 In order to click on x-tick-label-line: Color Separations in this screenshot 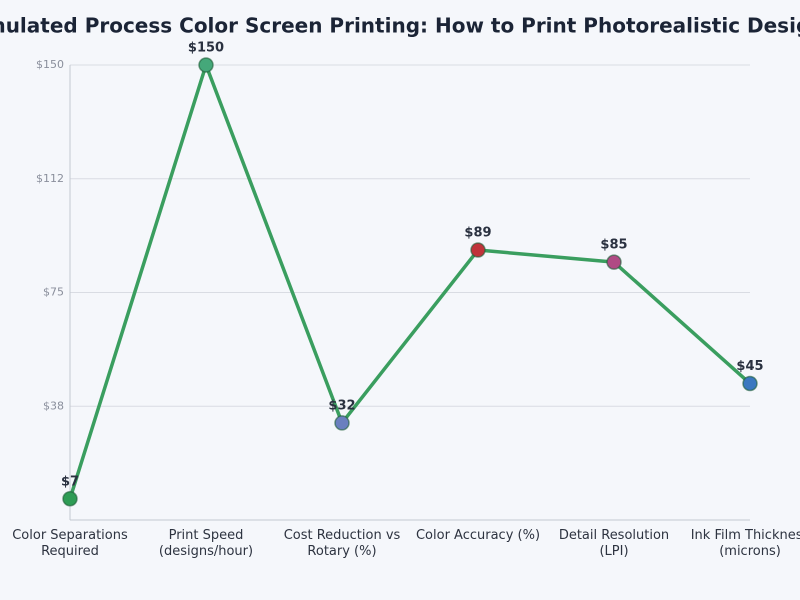, I will do `click(70, 535)`.